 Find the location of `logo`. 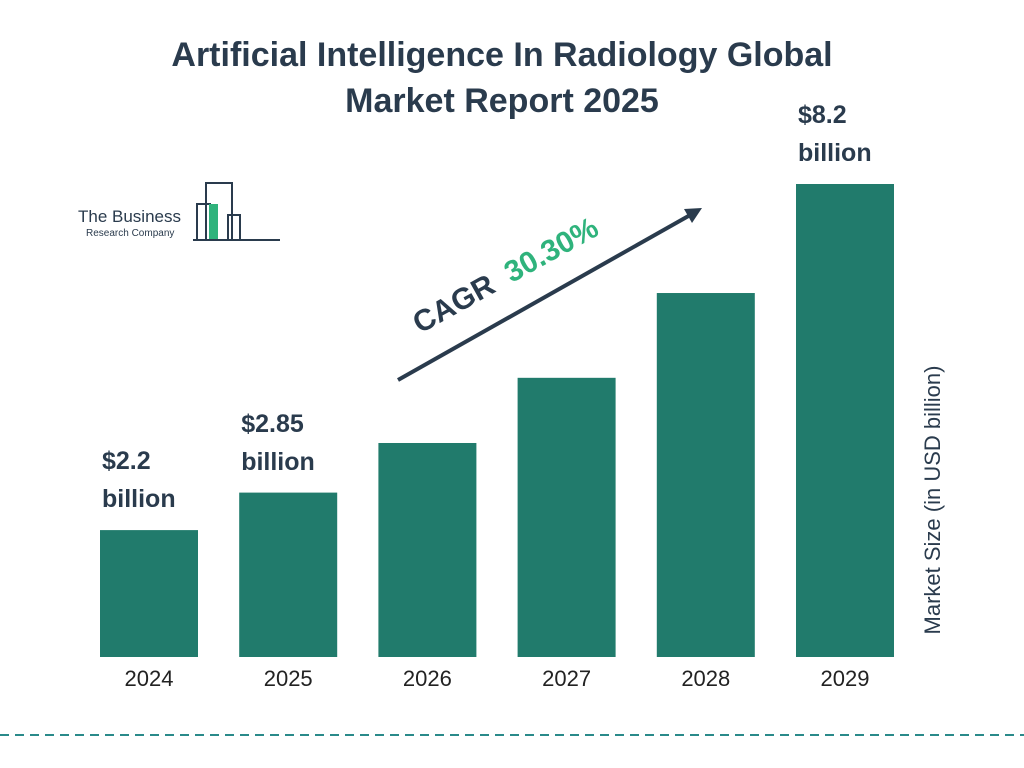

logo is located at coordinates (236, 211).